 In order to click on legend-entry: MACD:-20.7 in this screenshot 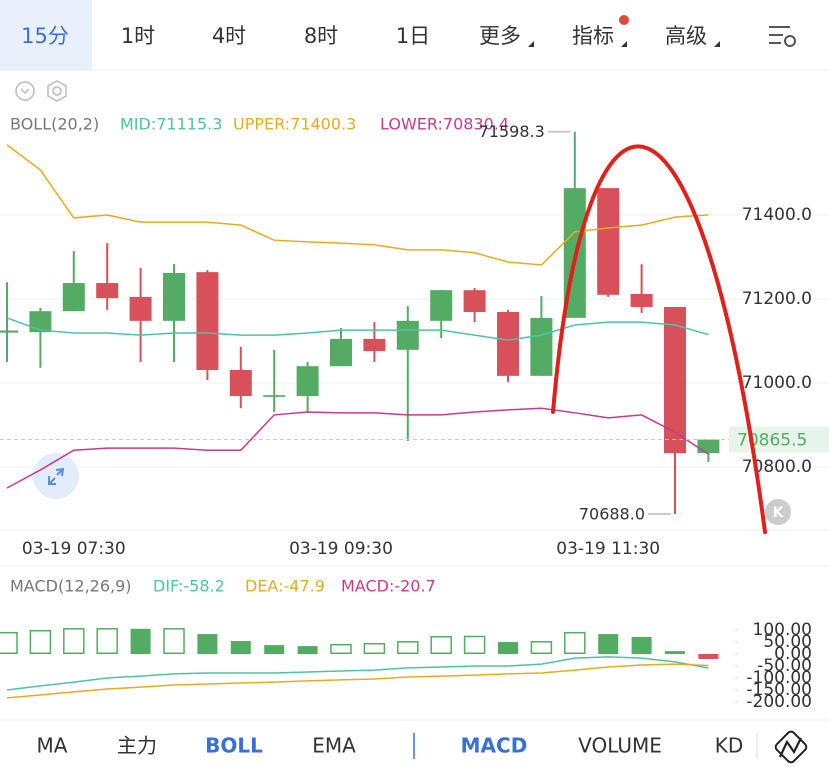, I will do `click(388, 586)`.